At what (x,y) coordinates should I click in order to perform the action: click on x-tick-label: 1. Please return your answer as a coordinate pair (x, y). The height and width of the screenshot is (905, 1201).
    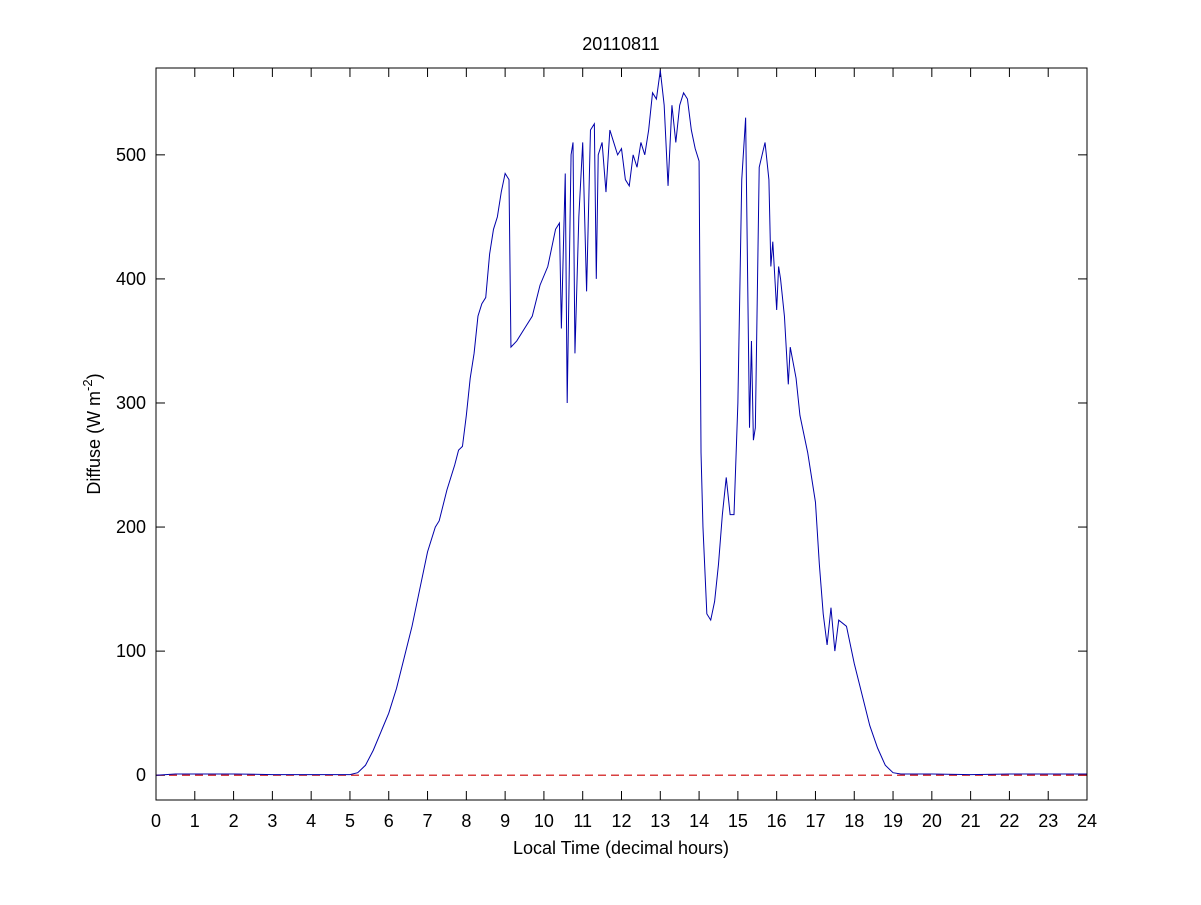
    Looking at the image, I should click on (195, 821).